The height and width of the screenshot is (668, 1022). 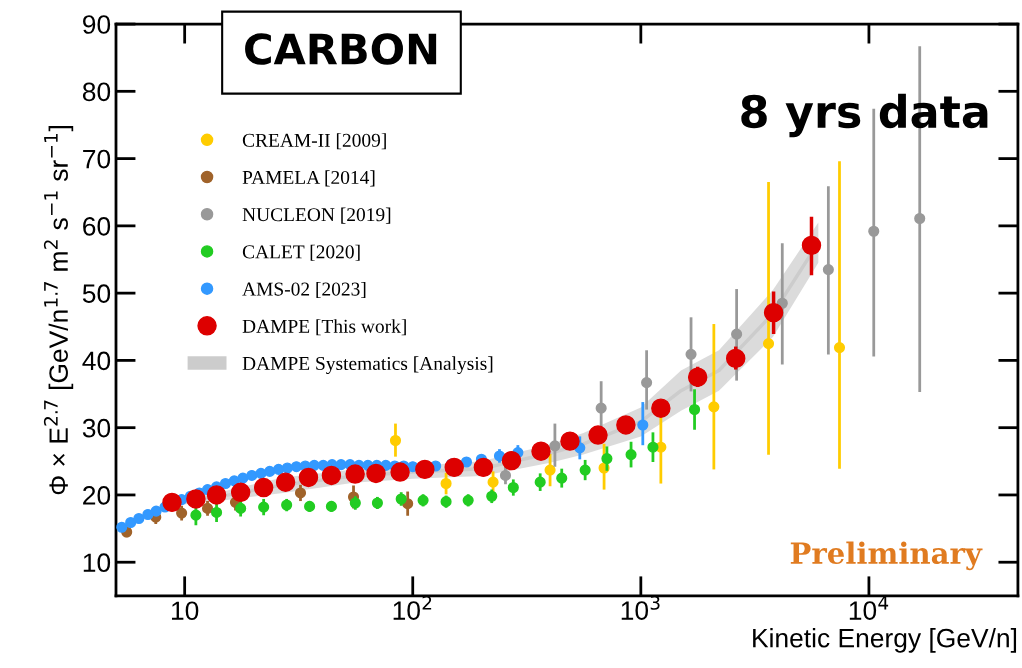 What do you see at coordinates (864, 115) in the screenshot?
I see `annotation: 8 yrs data` at bounding box center [864, 115].